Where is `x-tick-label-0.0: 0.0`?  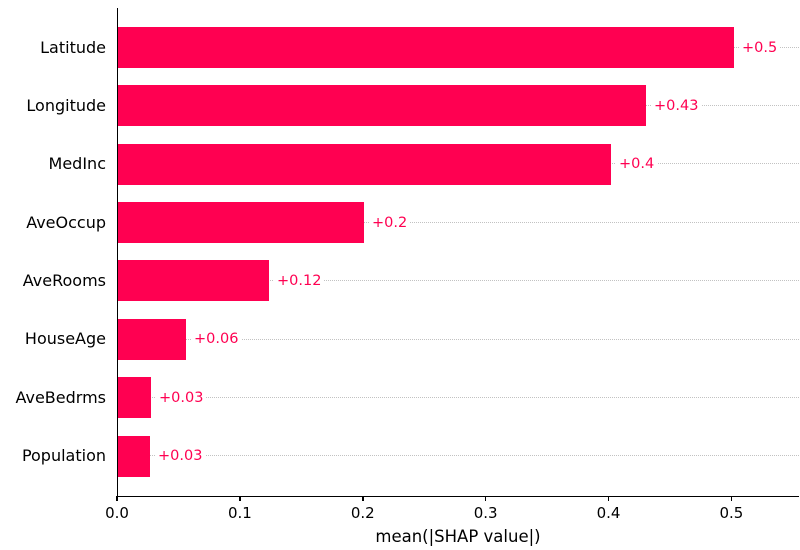 x-tick-label-0.0: 0.0 is located at coordinates (117, 513).